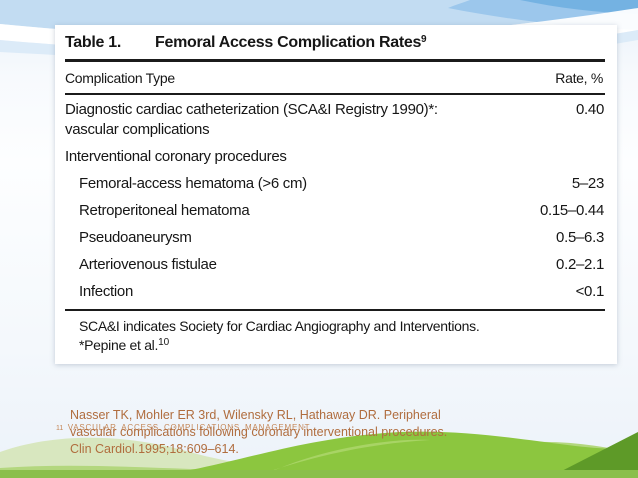 The height and width of the screenshot is (478, 638). What do you see at coordinates (106, 291) in the screenshot?
I see `complication-type-cell: Infection` at bounding box center [106, 291].